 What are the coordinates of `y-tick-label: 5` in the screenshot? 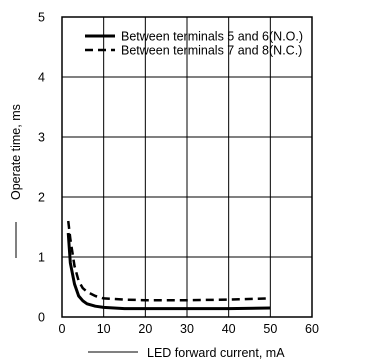 It's located at (41, 18).